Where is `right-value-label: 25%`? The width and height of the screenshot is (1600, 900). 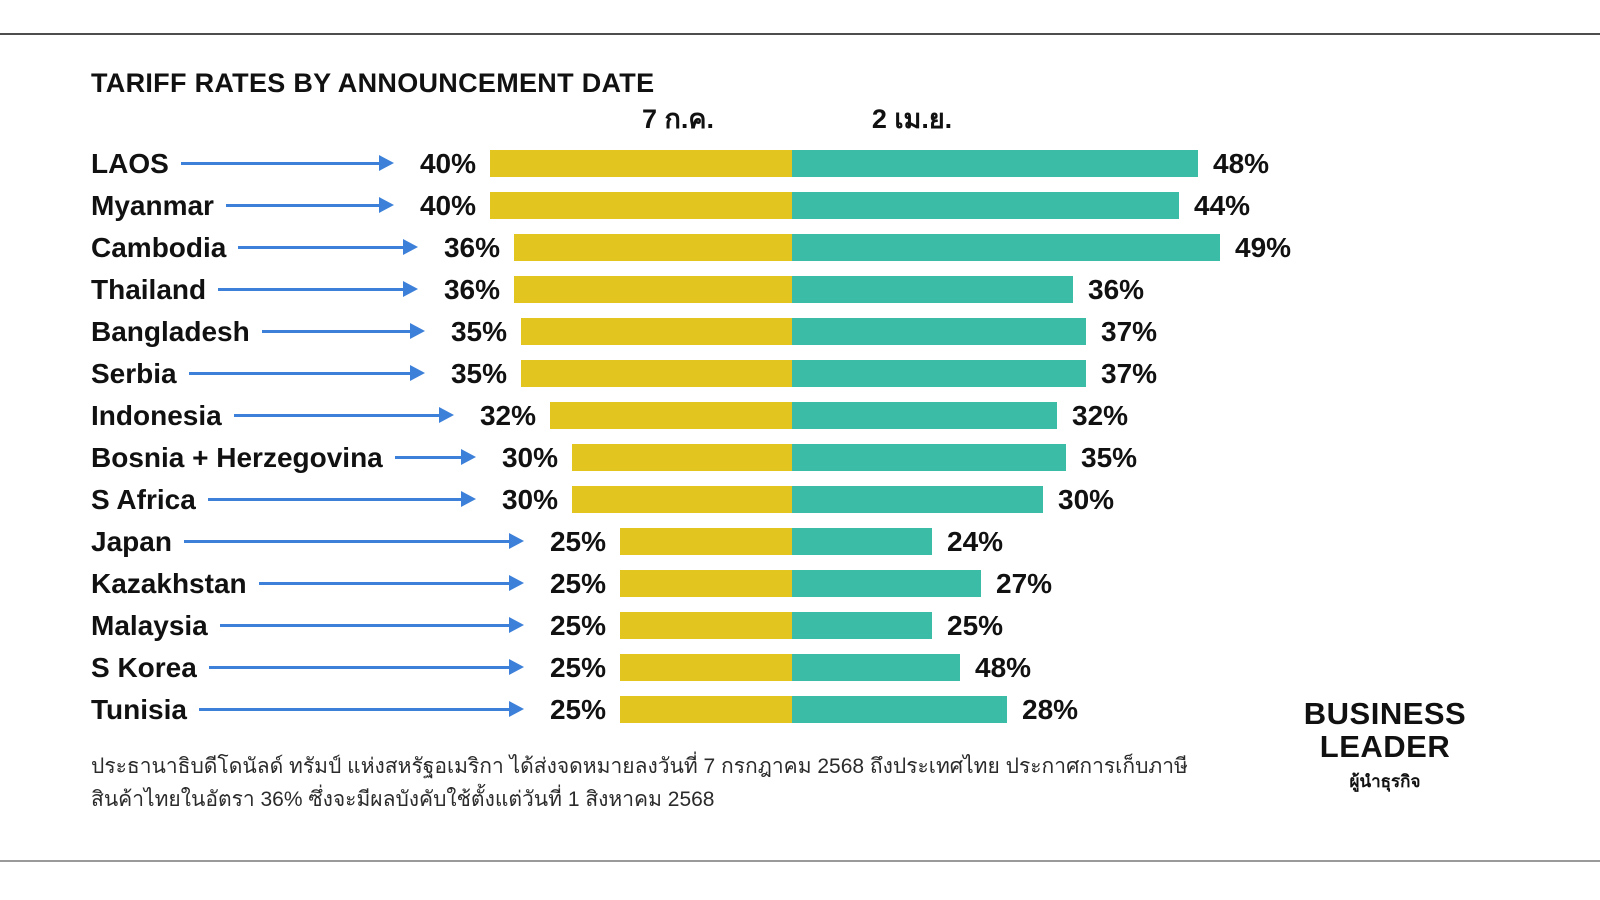
right-value-label: 25% is located at coordinates (975, 625).